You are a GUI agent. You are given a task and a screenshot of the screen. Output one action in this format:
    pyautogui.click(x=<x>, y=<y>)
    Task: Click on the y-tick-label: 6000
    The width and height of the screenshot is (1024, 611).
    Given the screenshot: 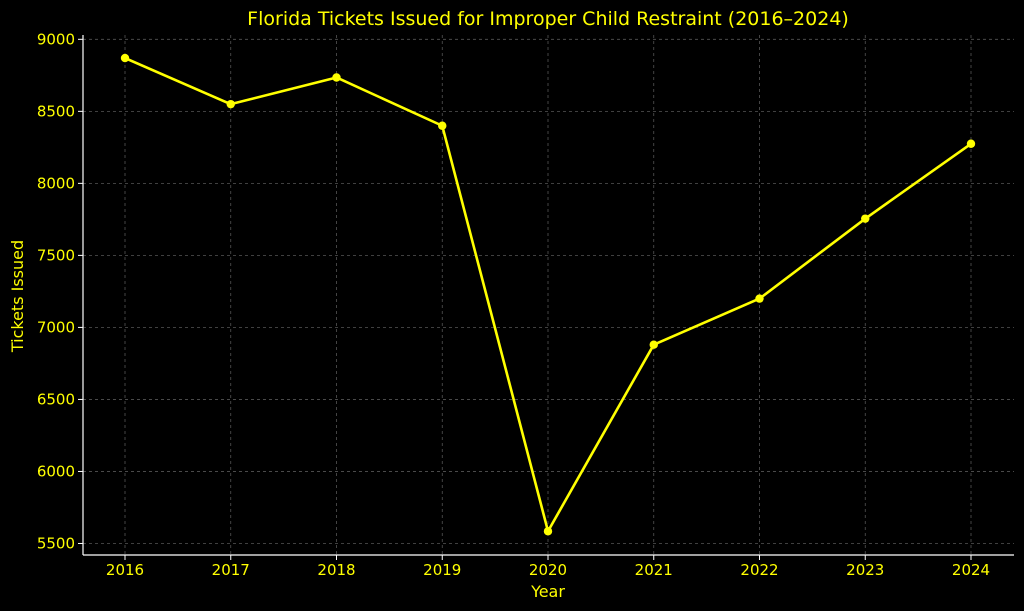 What is the action you would take?
    pyautogui.click(x=56, y=471)
    